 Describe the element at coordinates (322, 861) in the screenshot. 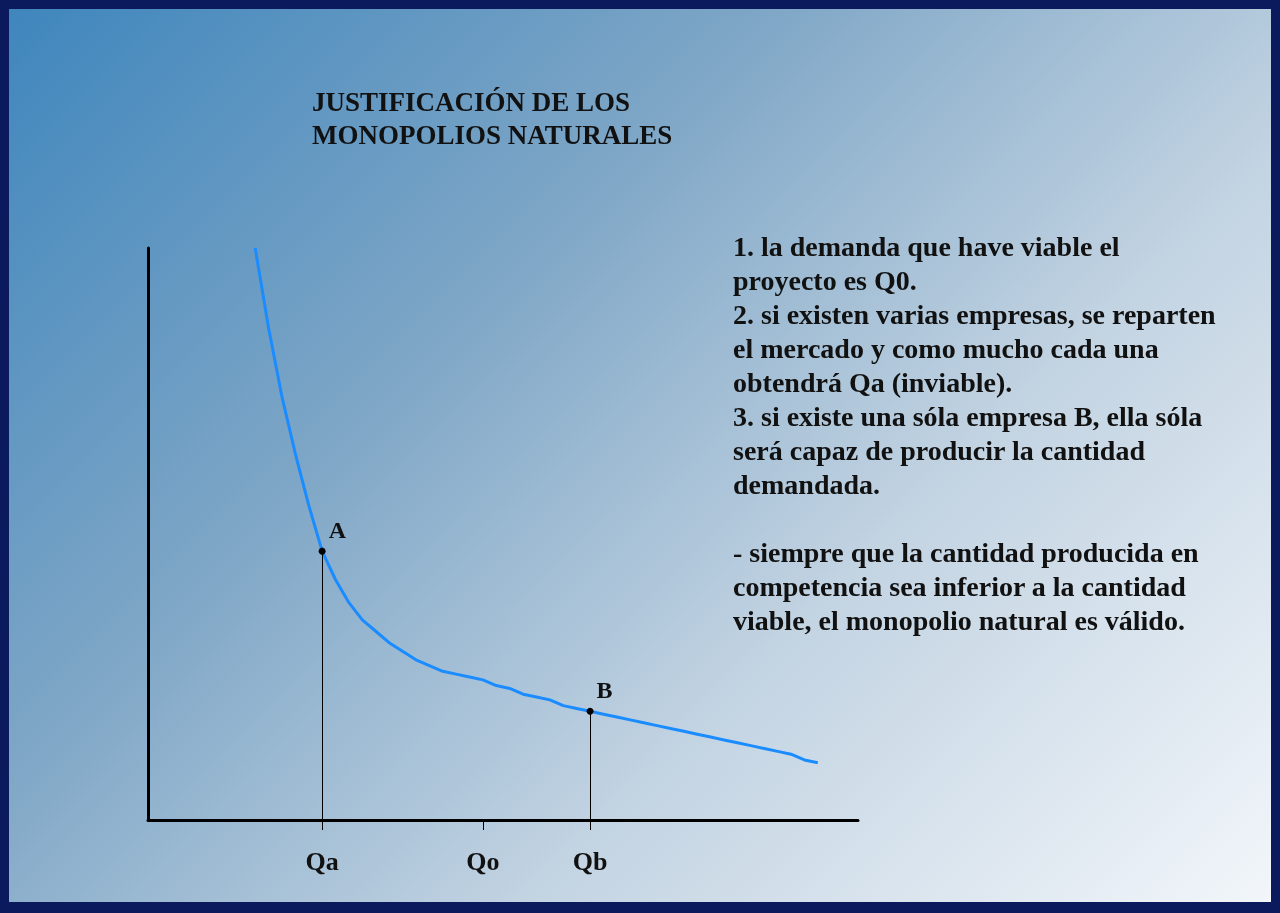

I see `x-tick-label: Qa` at that location.